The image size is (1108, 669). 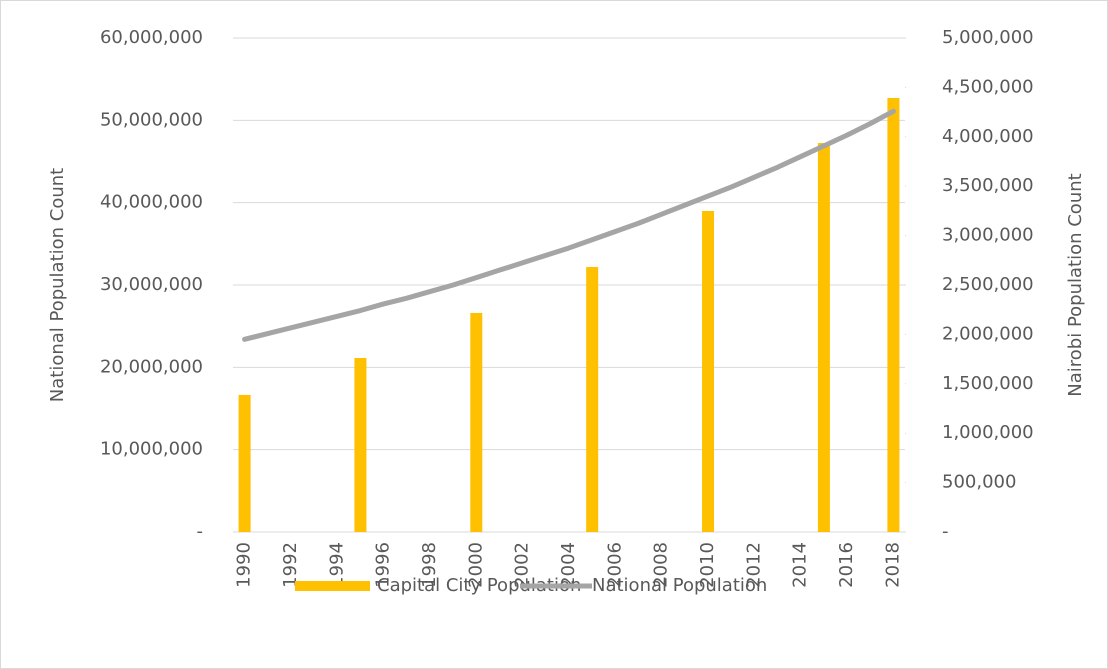 What do you see at coordinates (988, 136) in the screenshot?
I see `y2-tick-label: 4,000,000` at bounding box center [988, 136].